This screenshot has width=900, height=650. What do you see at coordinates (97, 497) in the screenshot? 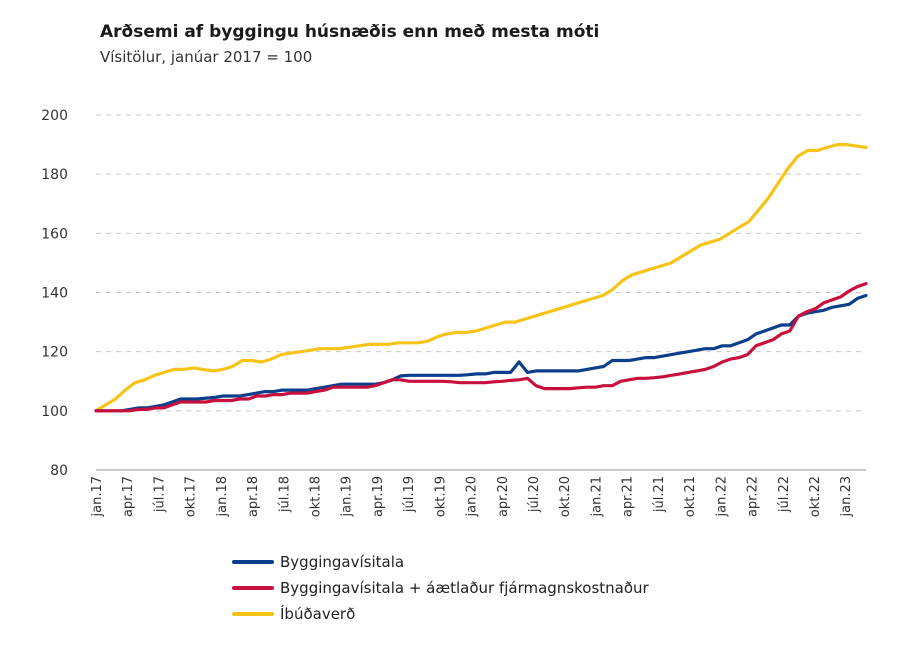
I see `x-tick-label: jan.17` at bounding box center [97, 497].